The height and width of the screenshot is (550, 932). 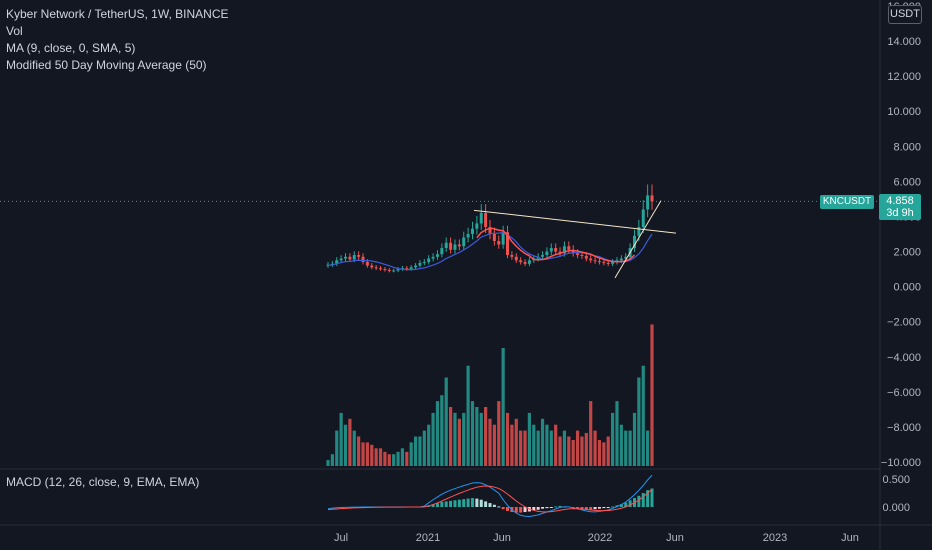 What do you see at coordinates (904, 77) in the screenshot?
I see `price-tick-label: 12.000` at bounding box center [904, 77].